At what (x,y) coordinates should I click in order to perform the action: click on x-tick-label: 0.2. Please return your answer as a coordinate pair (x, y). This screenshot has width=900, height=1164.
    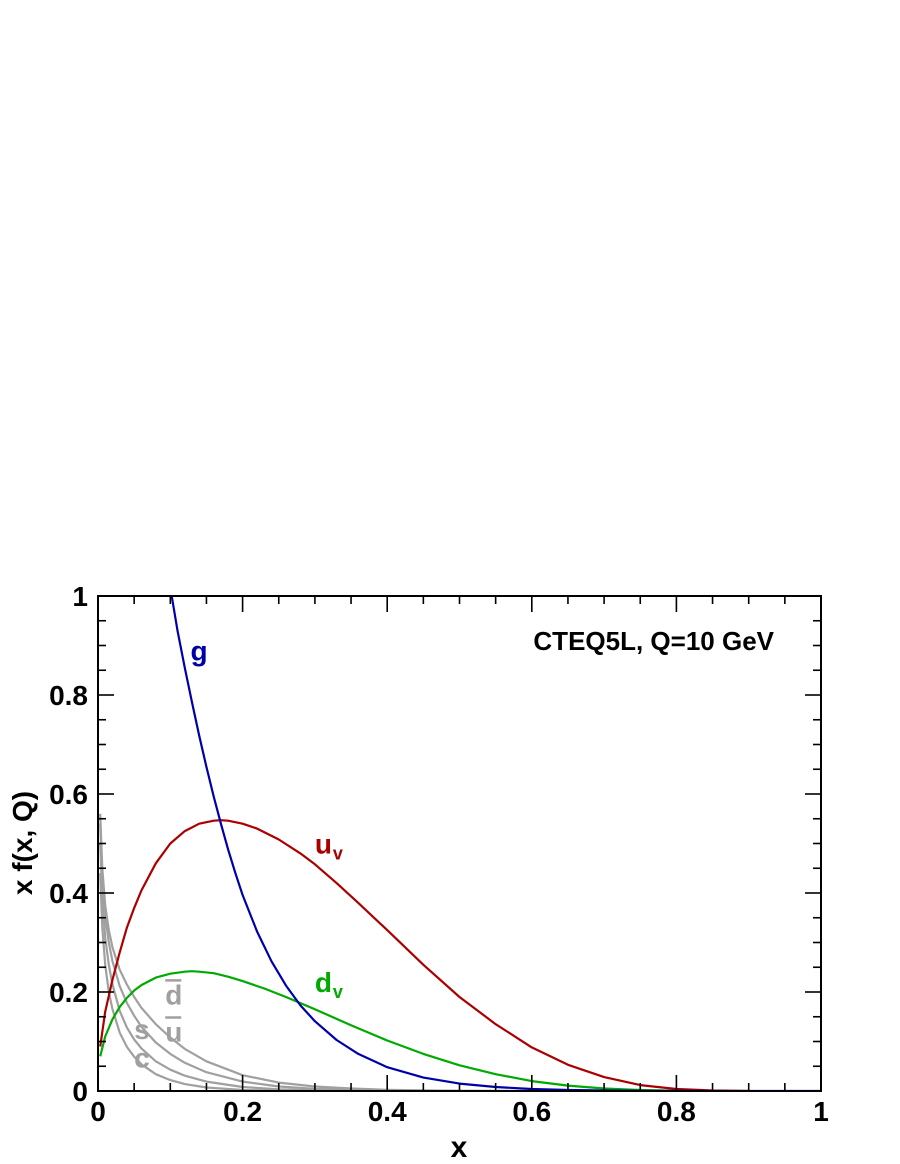
    Looking at the image, I should click on (242, 1111).